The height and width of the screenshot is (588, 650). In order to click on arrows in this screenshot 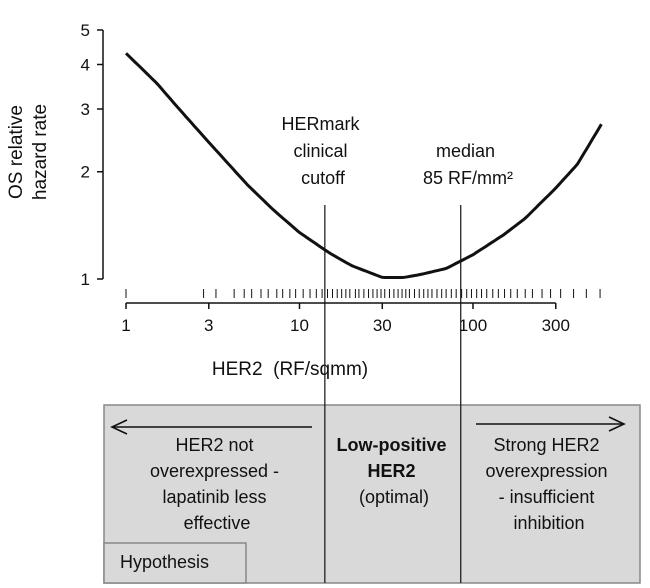, I will do `click(368, 425)`.